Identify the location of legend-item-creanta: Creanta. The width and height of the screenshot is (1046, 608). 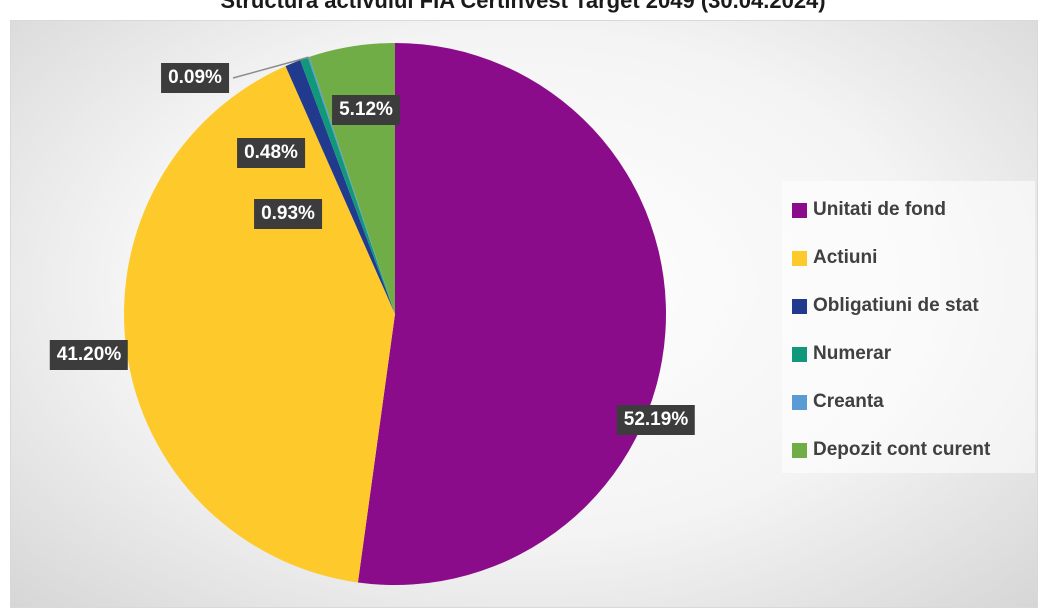
(838, 402).